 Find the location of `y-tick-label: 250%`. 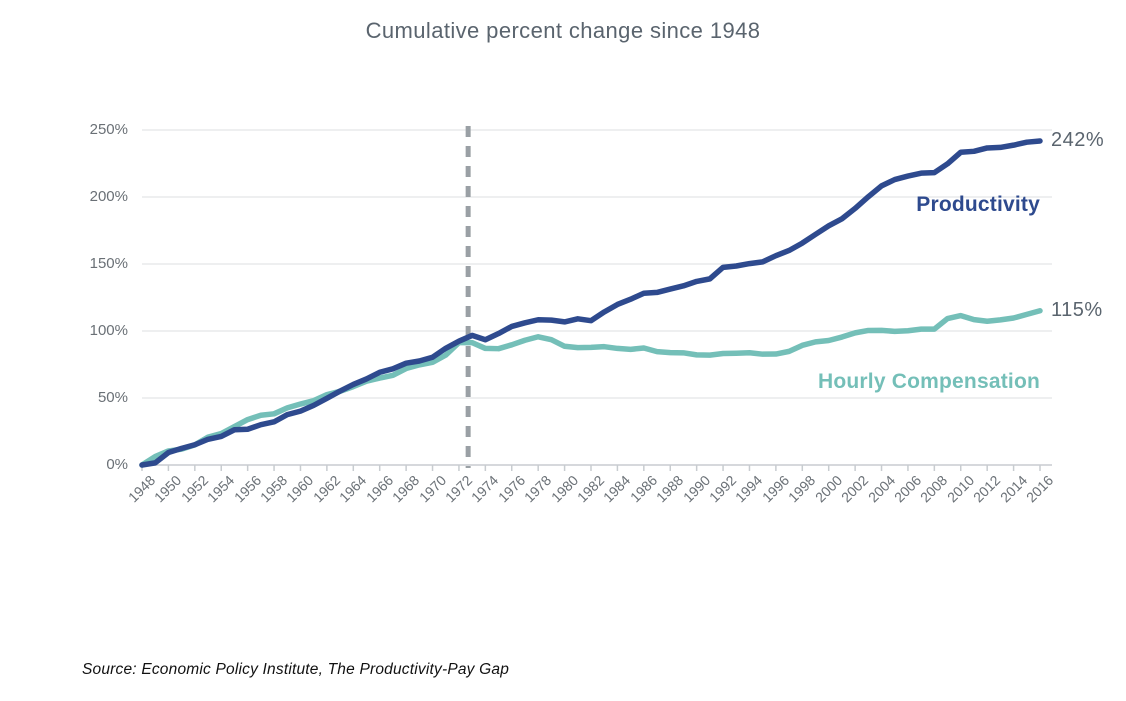

y-tick-label: 250% is located at coordinates (108, 129).